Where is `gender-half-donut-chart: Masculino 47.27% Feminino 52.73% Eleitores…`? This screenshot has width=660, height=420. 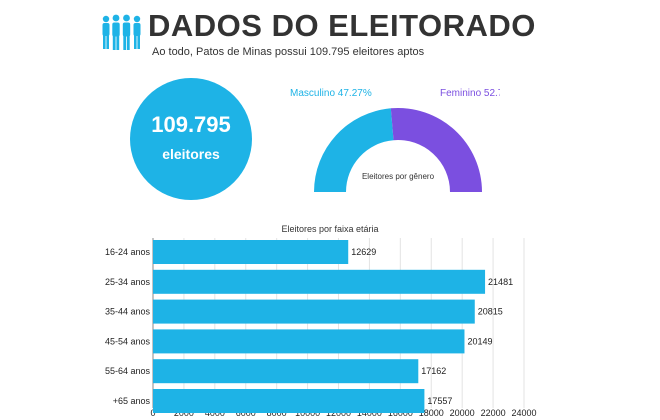 gender-half-donut-chart: Masculino 47.27% Feminino 52.73% Eleitores… is located at coordinates (395, 140).